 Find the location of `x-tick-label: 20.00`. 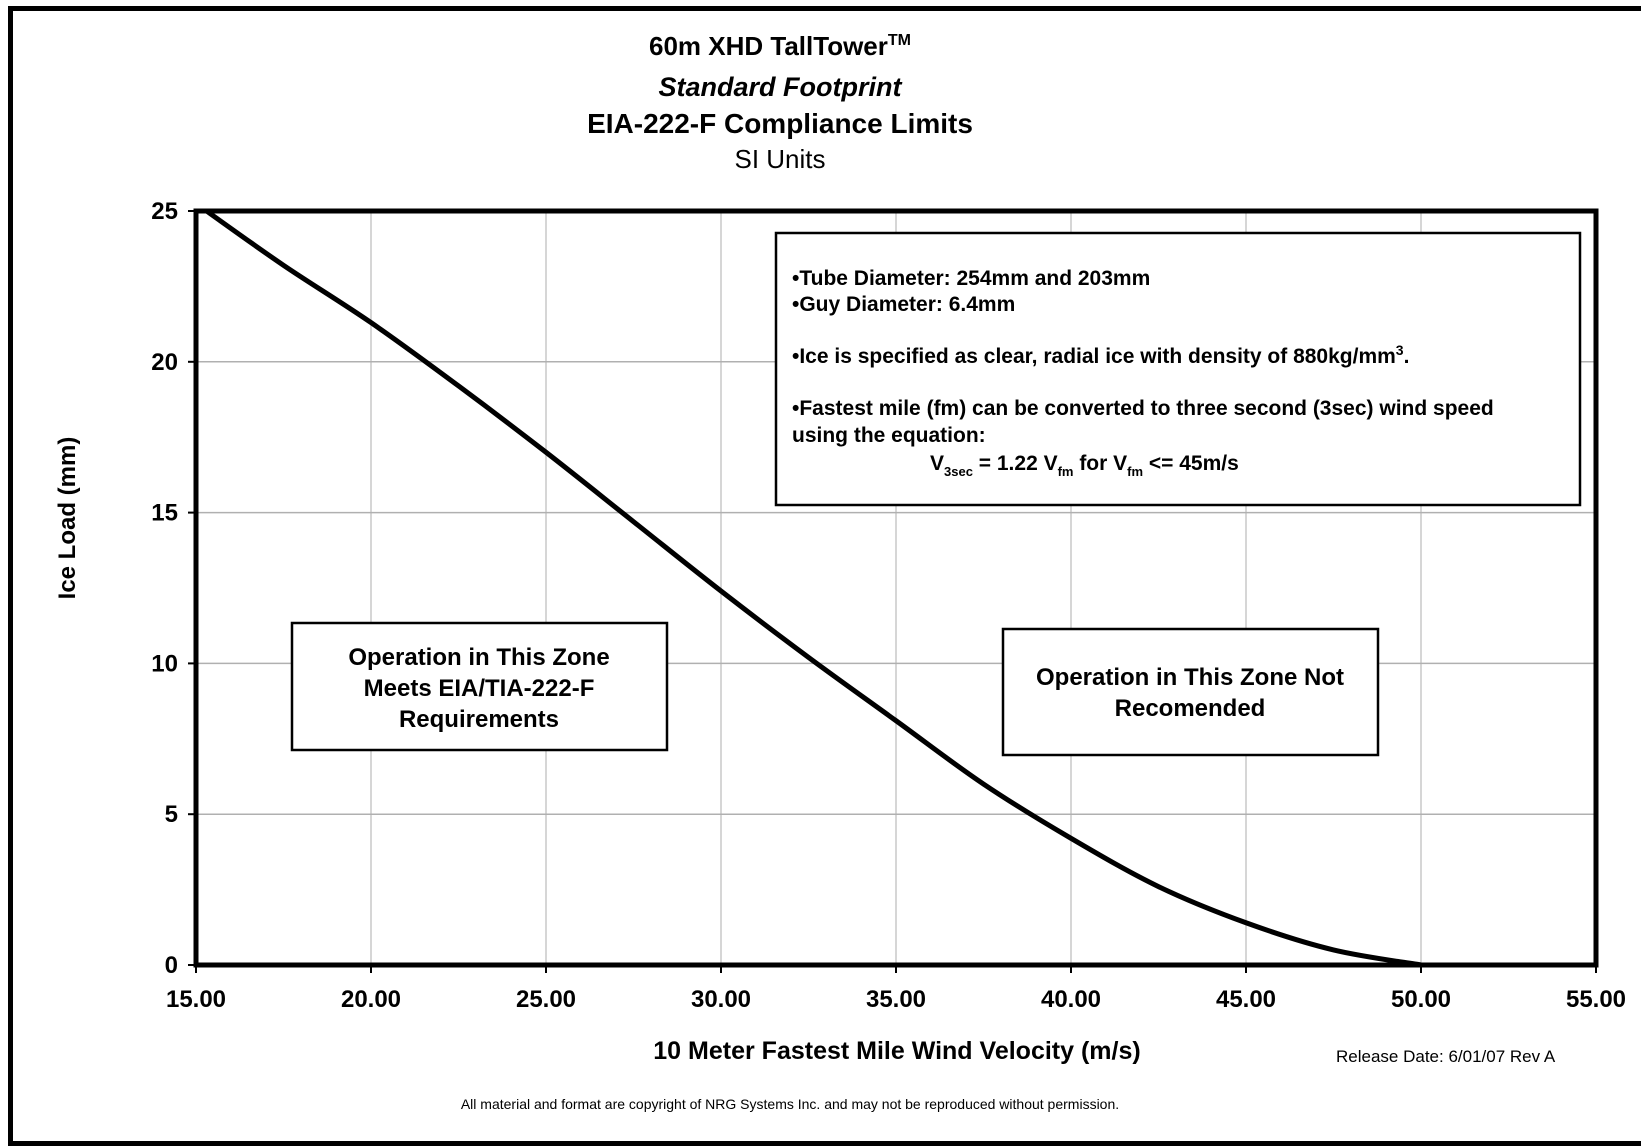

x-tick-label: 20.00 is located at coordinates (371, 999).